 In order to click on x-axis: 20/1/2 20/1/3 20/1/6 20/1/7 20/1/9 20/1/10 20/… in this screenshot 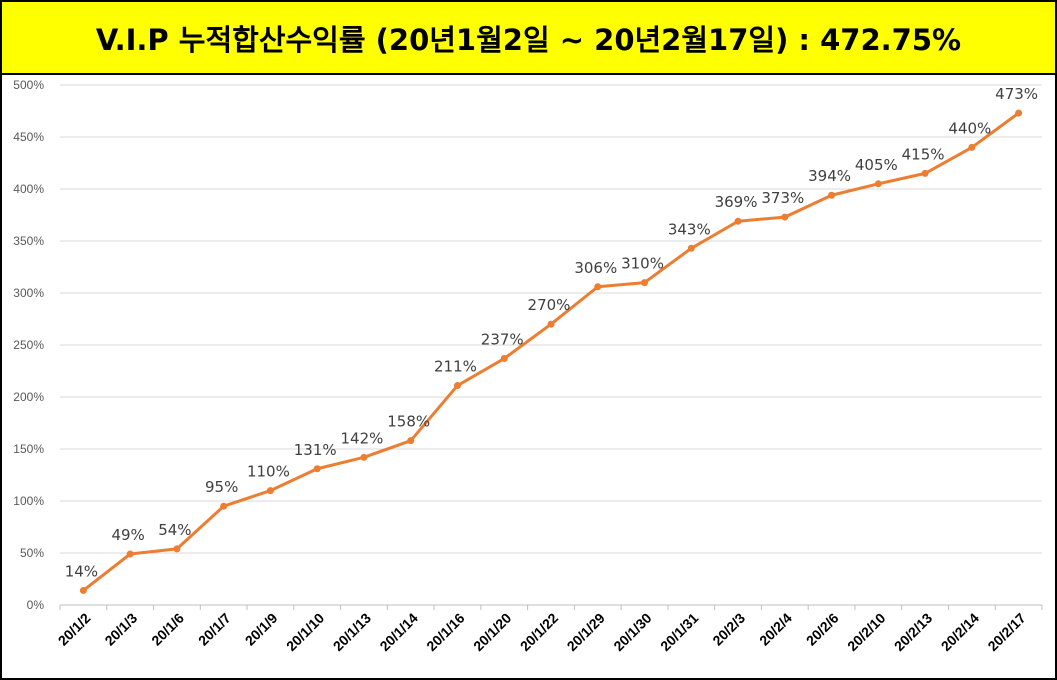, I will do `click(549, 629)`.